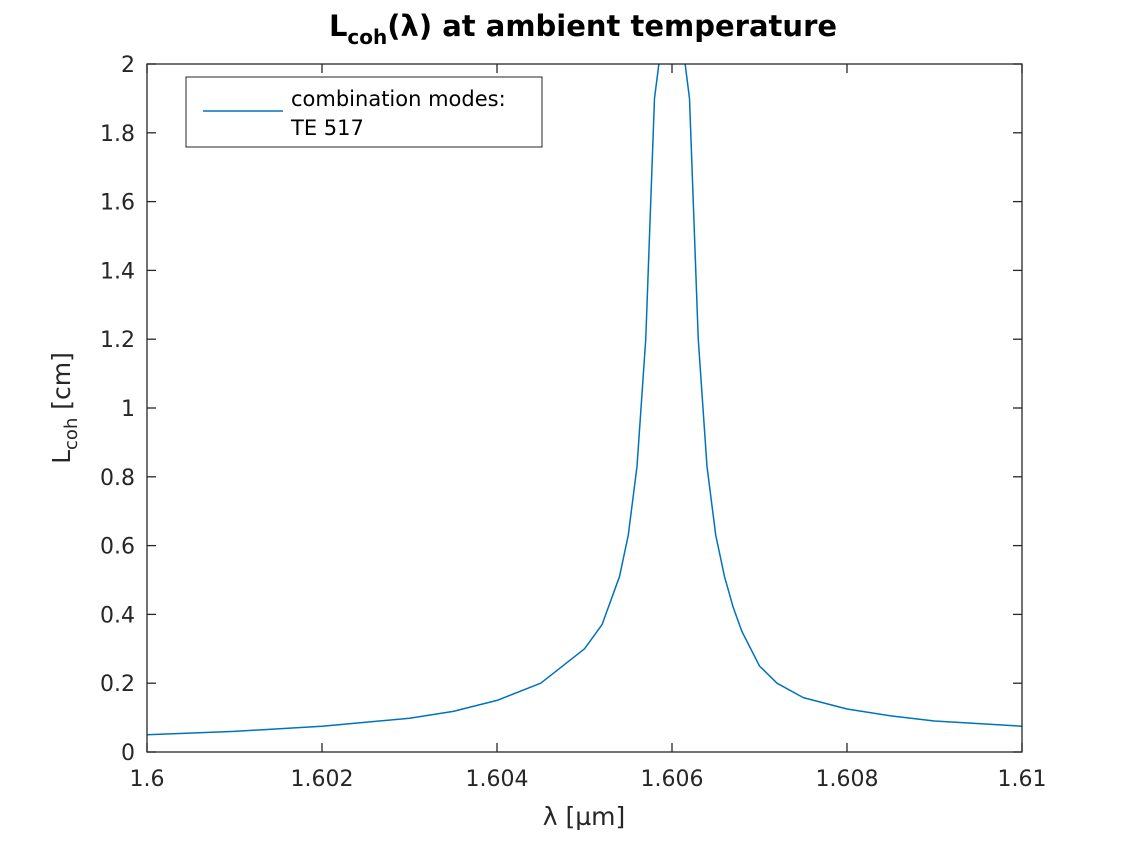 This screenshot has width=1130, height=845. Describe the element at coordinates (128, 65) in the screenshot. I see `y-tick-label: 2` at that location.